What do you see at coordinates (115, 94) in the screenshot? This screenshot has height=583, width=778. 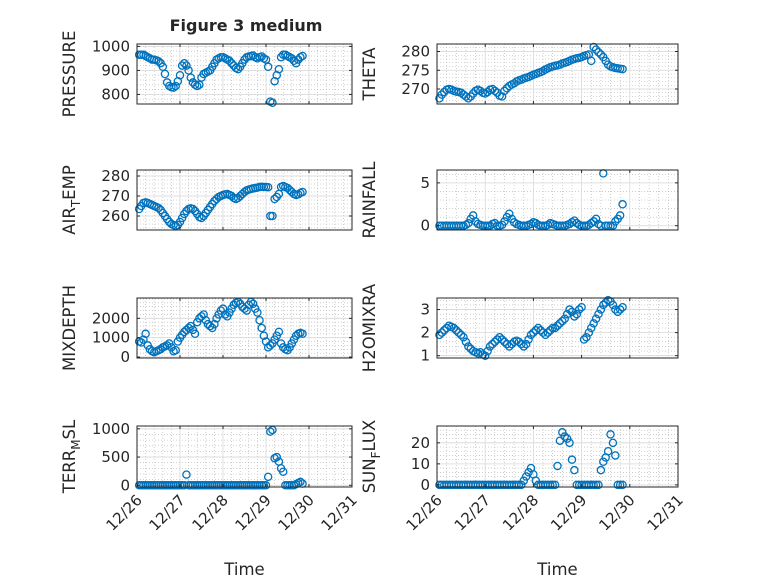 I see `y-tick-label: 800` at bounding box center [115, 94].